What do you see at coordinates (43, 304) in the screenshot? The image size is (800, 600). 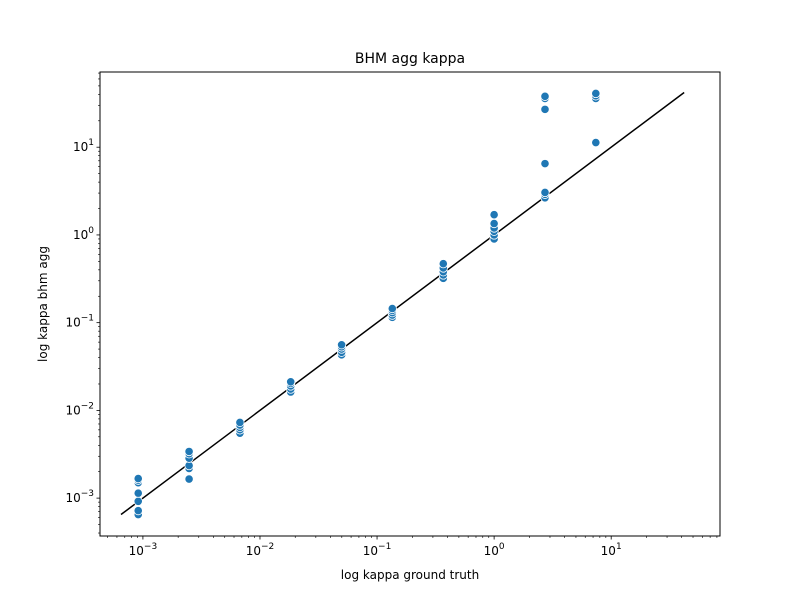 I see `y-axis-label: log kappa bhm agg` at bounding box center [43, 304].